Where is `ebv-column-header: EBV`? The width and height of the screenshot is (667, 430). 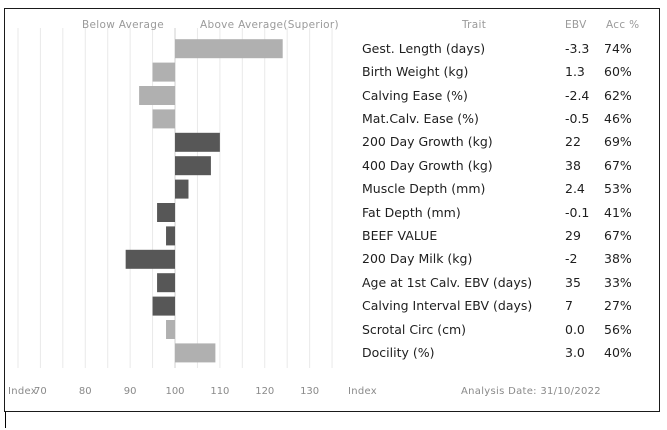 ebv-column-header: EBV is located at coordinates (576, 25).